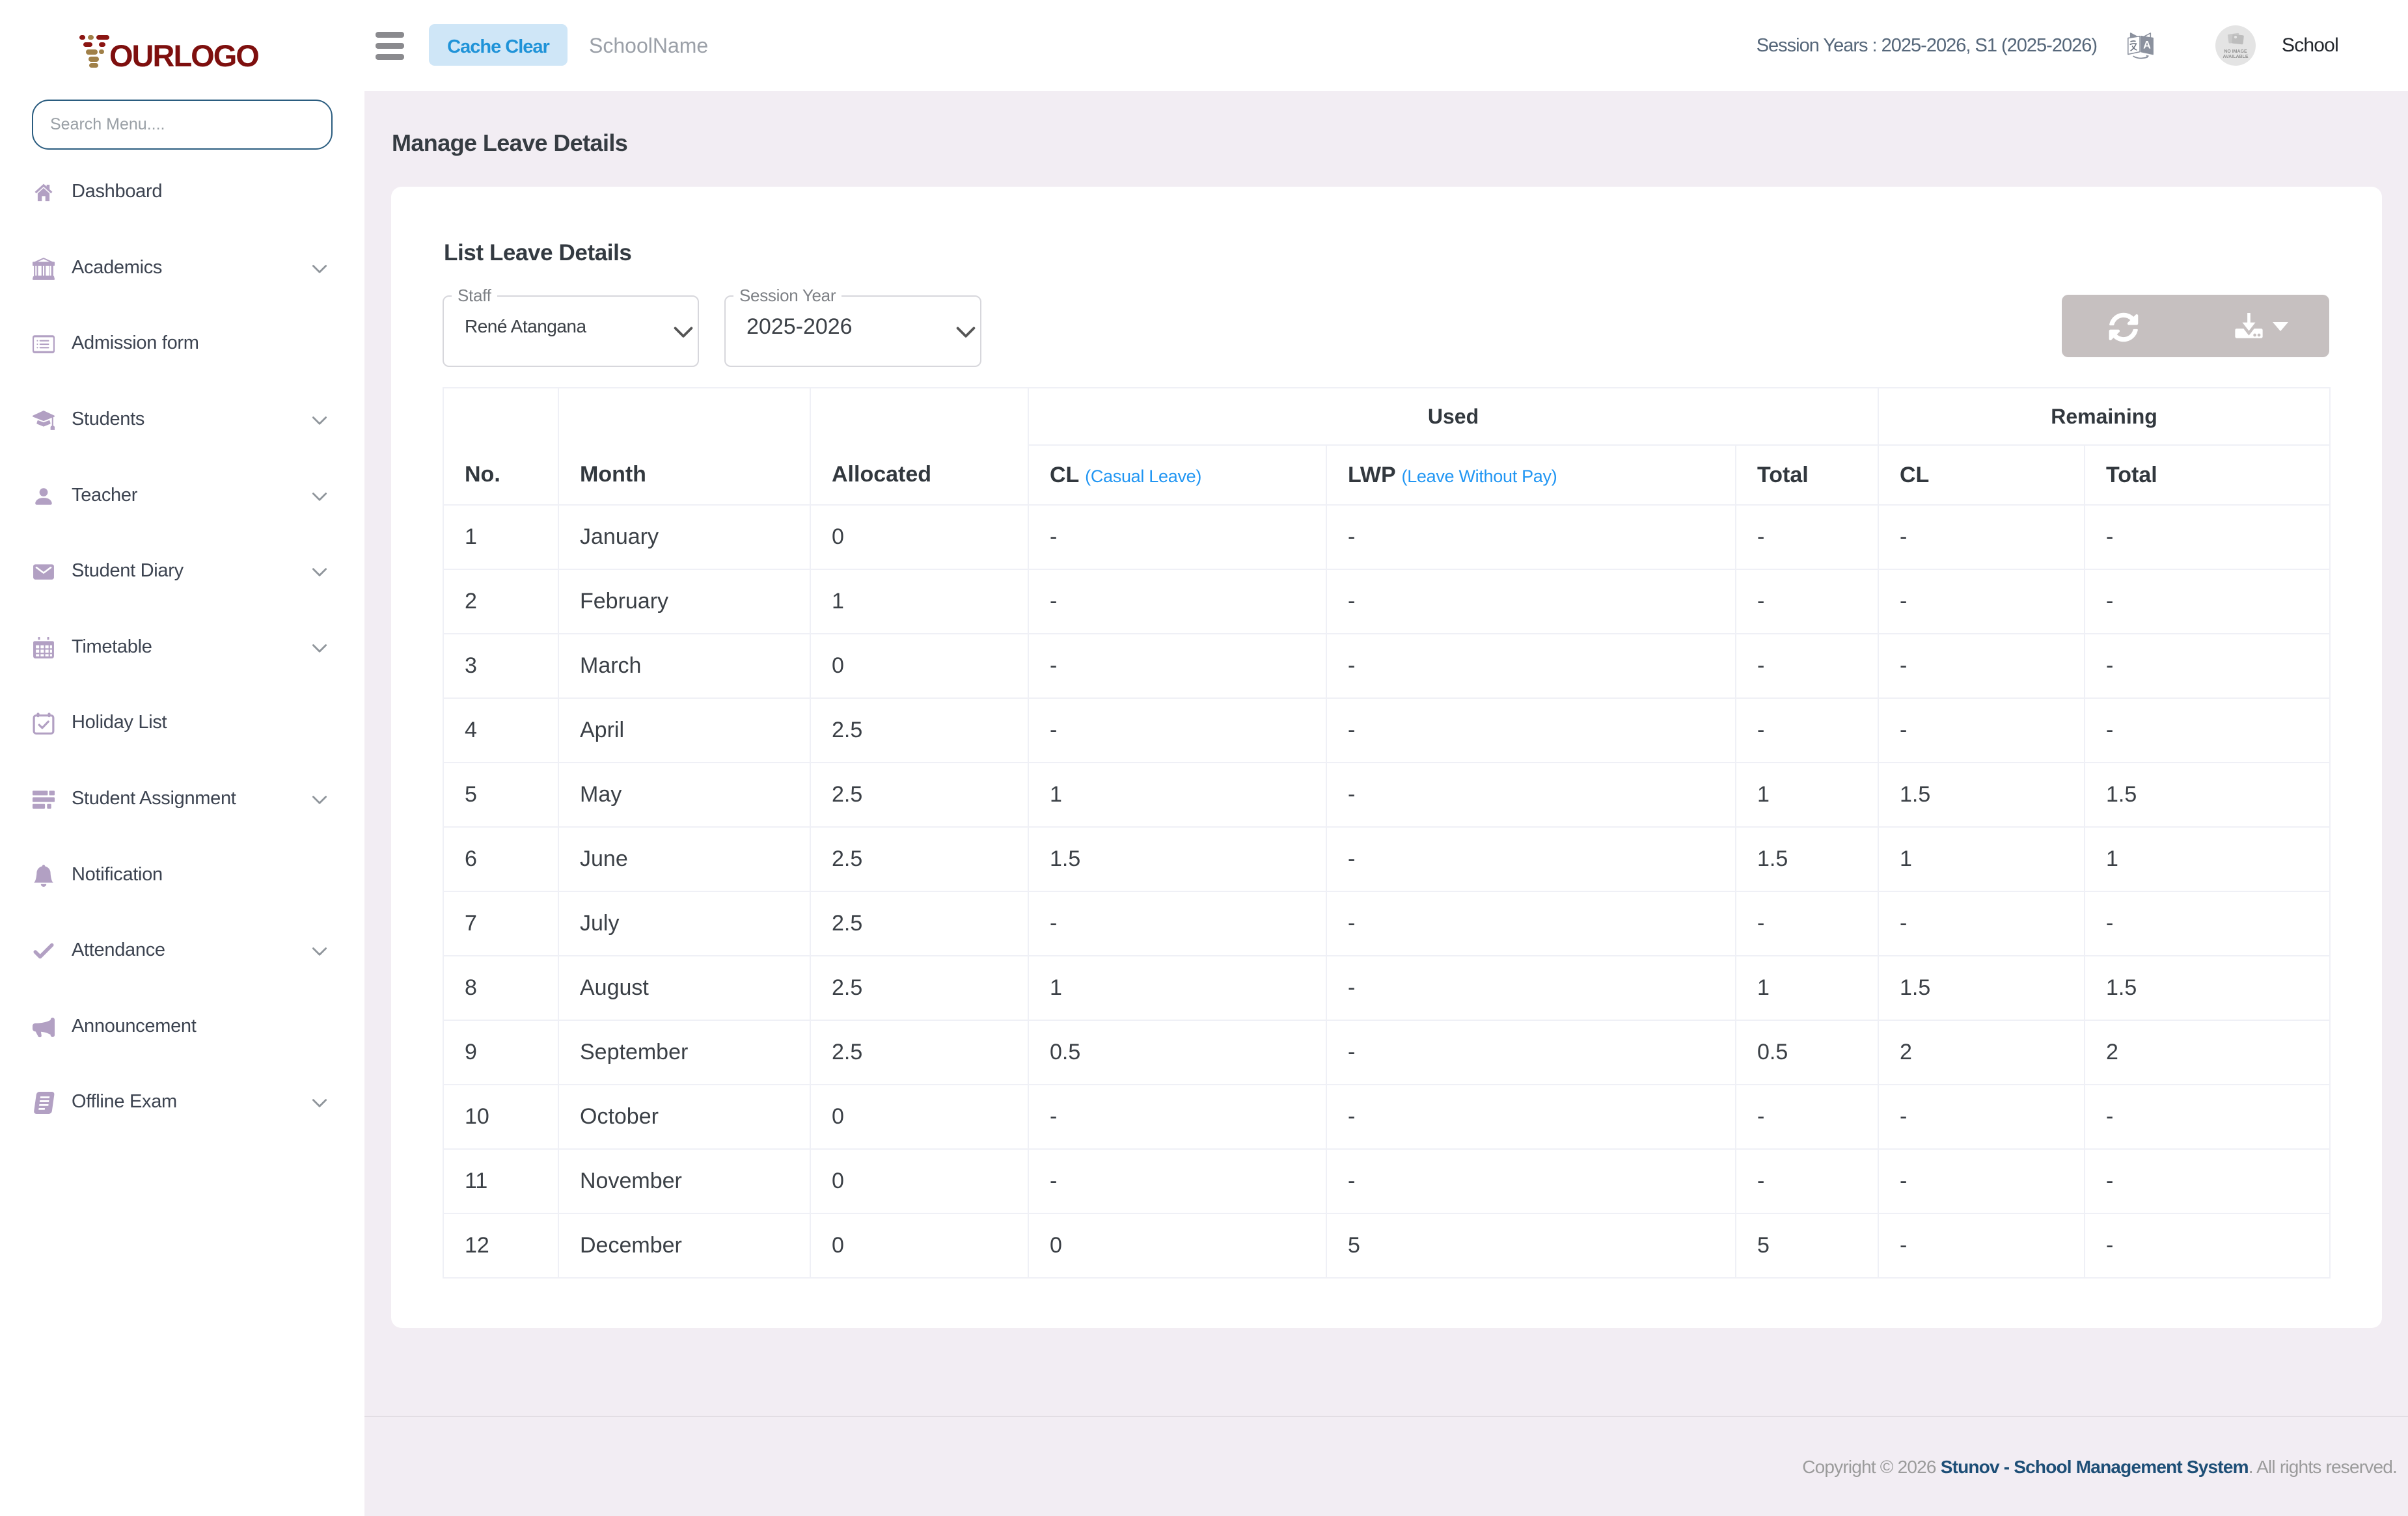 The height and width of the screenshot is (1516, 2408). Describe the element at coordinates (2147, 45) in the screenshot. I see `svg-text: A` at that location.